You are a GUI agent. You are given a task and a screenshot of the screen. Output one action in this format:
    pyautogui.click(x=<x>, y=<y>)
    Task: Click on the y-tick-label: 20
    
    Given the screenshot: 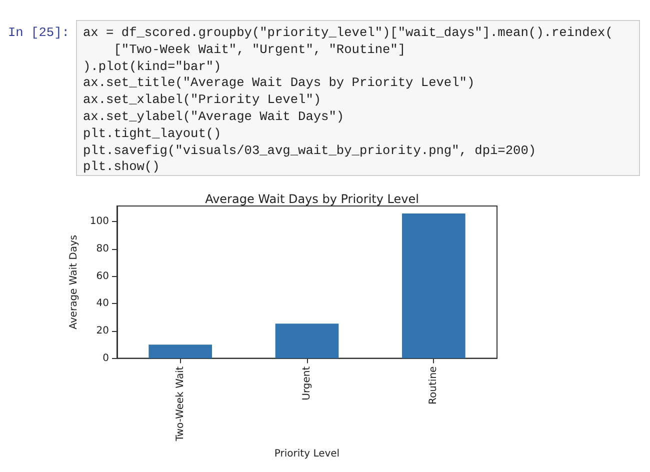 What is the action you would take?
    pyautogui.click(x=102, y=330)
    